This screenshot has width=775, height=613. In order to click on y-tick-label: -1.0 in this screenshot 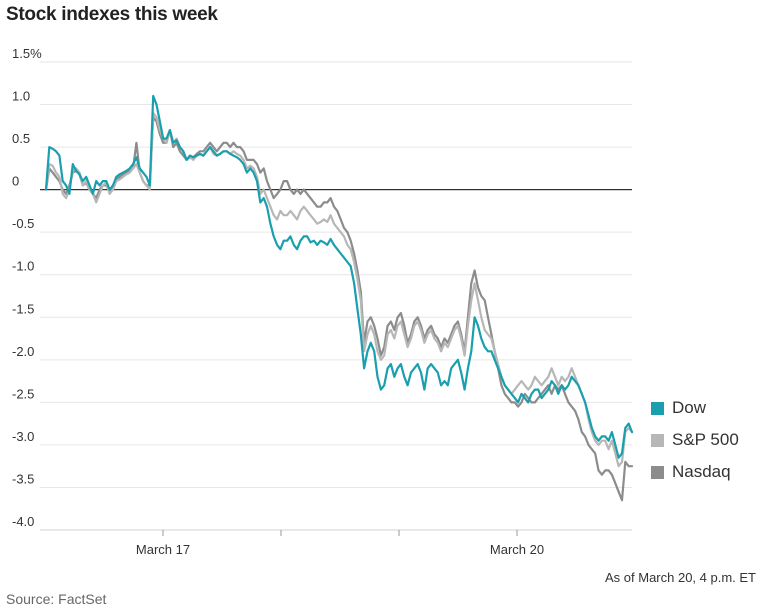, I will do `click(23, 266)`.